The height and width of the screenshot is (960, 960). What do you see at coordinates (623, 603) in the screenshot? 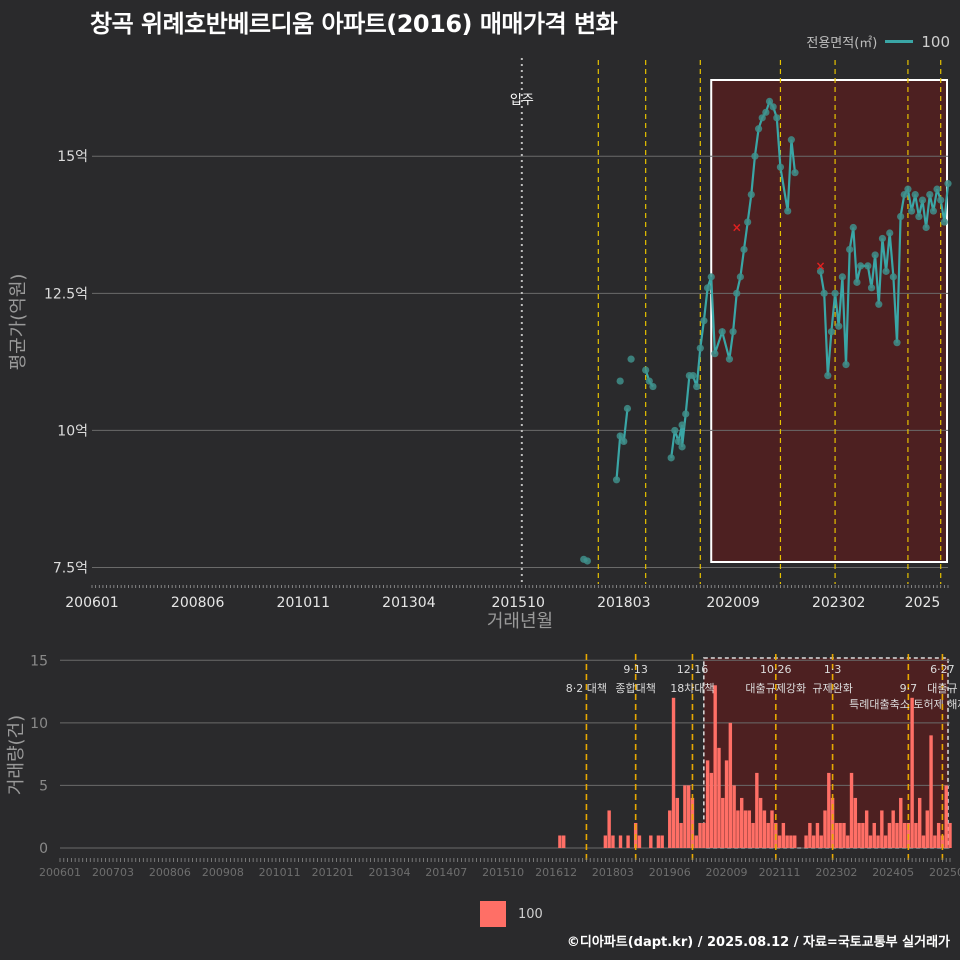
I see `x-tick-label: 201803` at bounding box center [623, 603].